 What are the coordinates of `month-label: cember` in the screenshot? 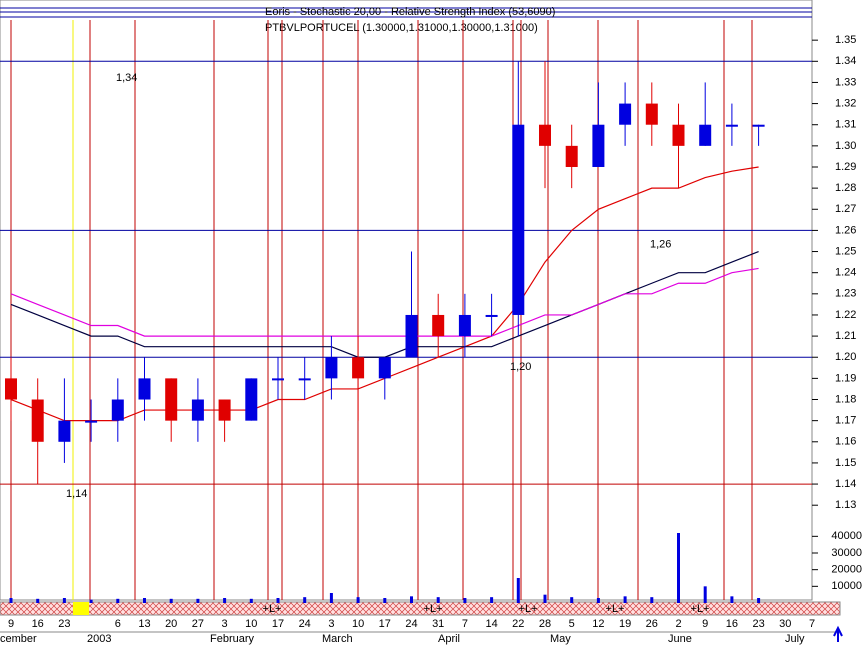 It's located at (18, 639).